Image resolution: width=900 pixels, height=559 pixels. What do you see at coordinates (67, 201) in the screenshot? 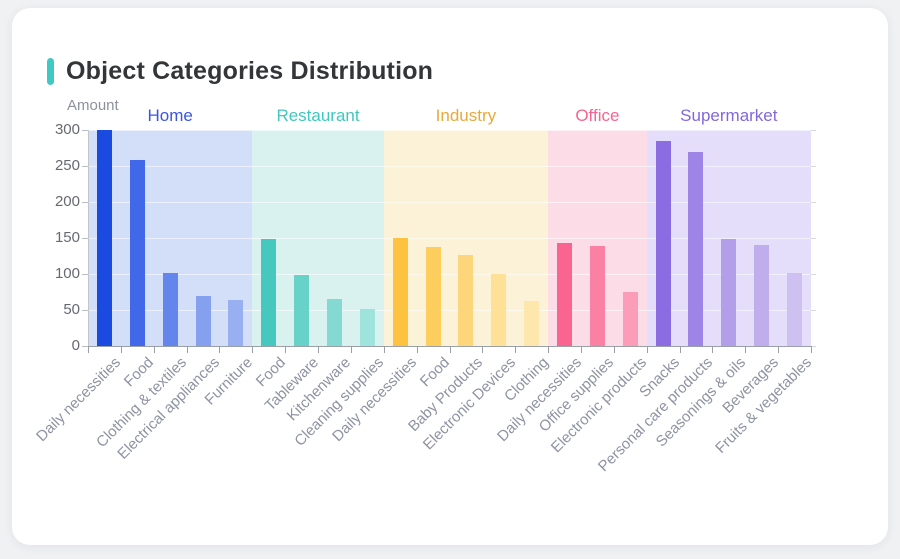
I see `y-axis-tick-label: 200` at bounding box center [67, 201].